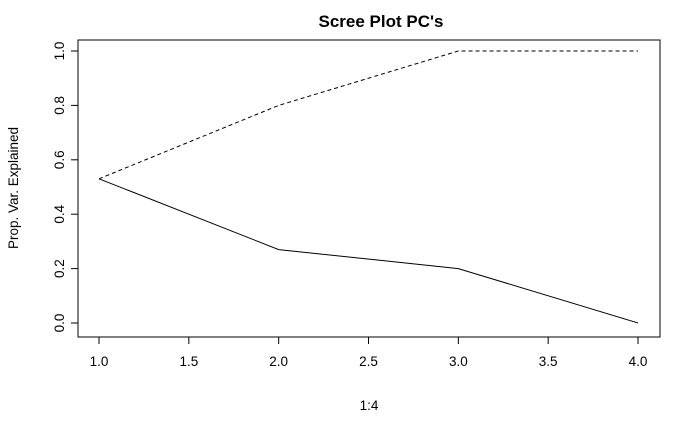 This screenshot has width=700, height=432. Describe the element at coordinates (59, 105) in the screenshot. I see `y-tick-label: 0.8` at that location.